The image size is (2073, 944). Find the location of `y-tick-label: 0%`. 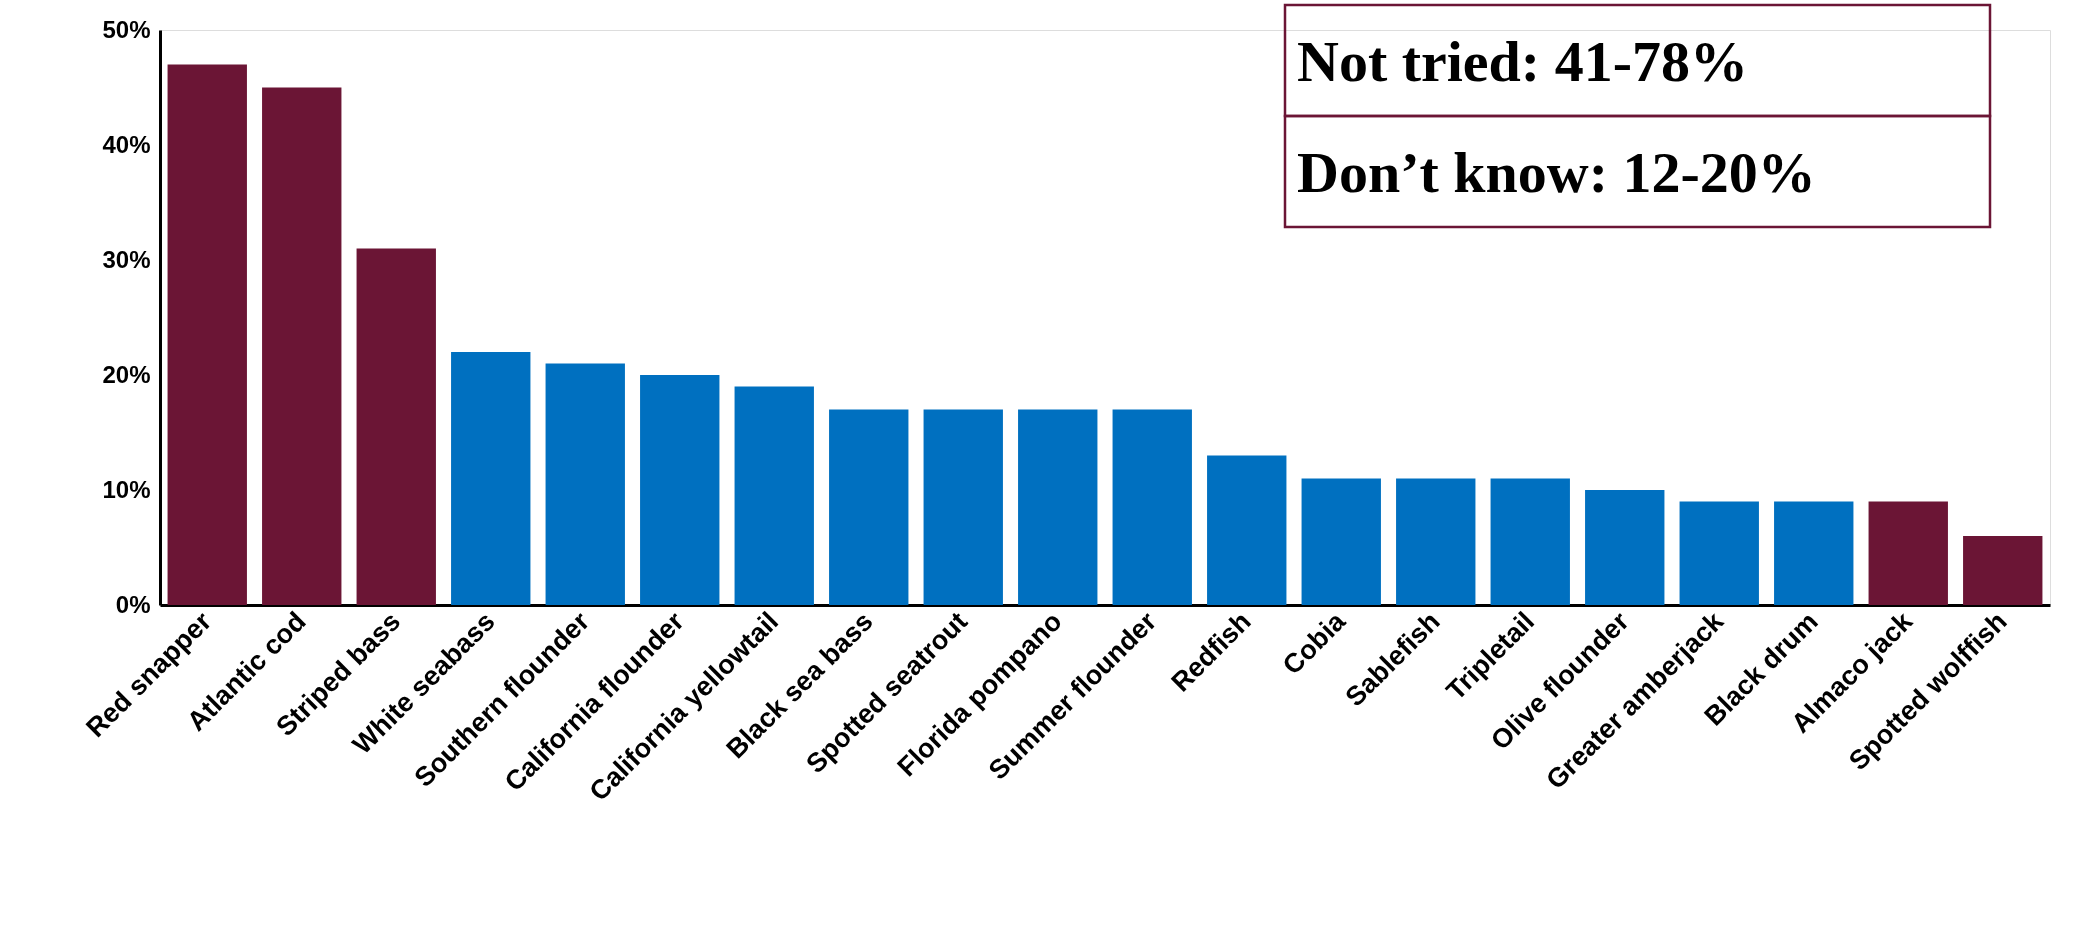

y-tick-label: 0% is located at coordinates (133, 604).